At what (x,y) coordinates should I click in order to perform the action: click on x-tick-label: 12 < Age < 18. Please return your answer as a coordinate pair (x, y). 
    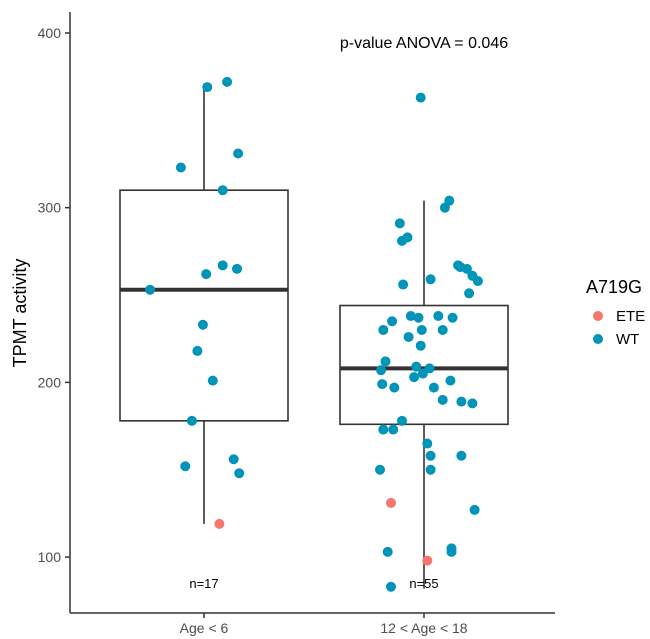
    Looking at the image, I should click on (423, 628).